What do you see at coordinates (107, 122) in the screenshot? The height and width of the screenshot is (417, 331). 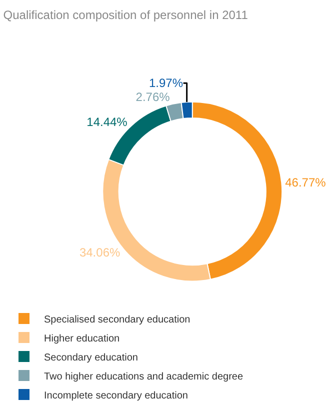 I see `data-label: 14.44%` at bounding box center [107, 122].